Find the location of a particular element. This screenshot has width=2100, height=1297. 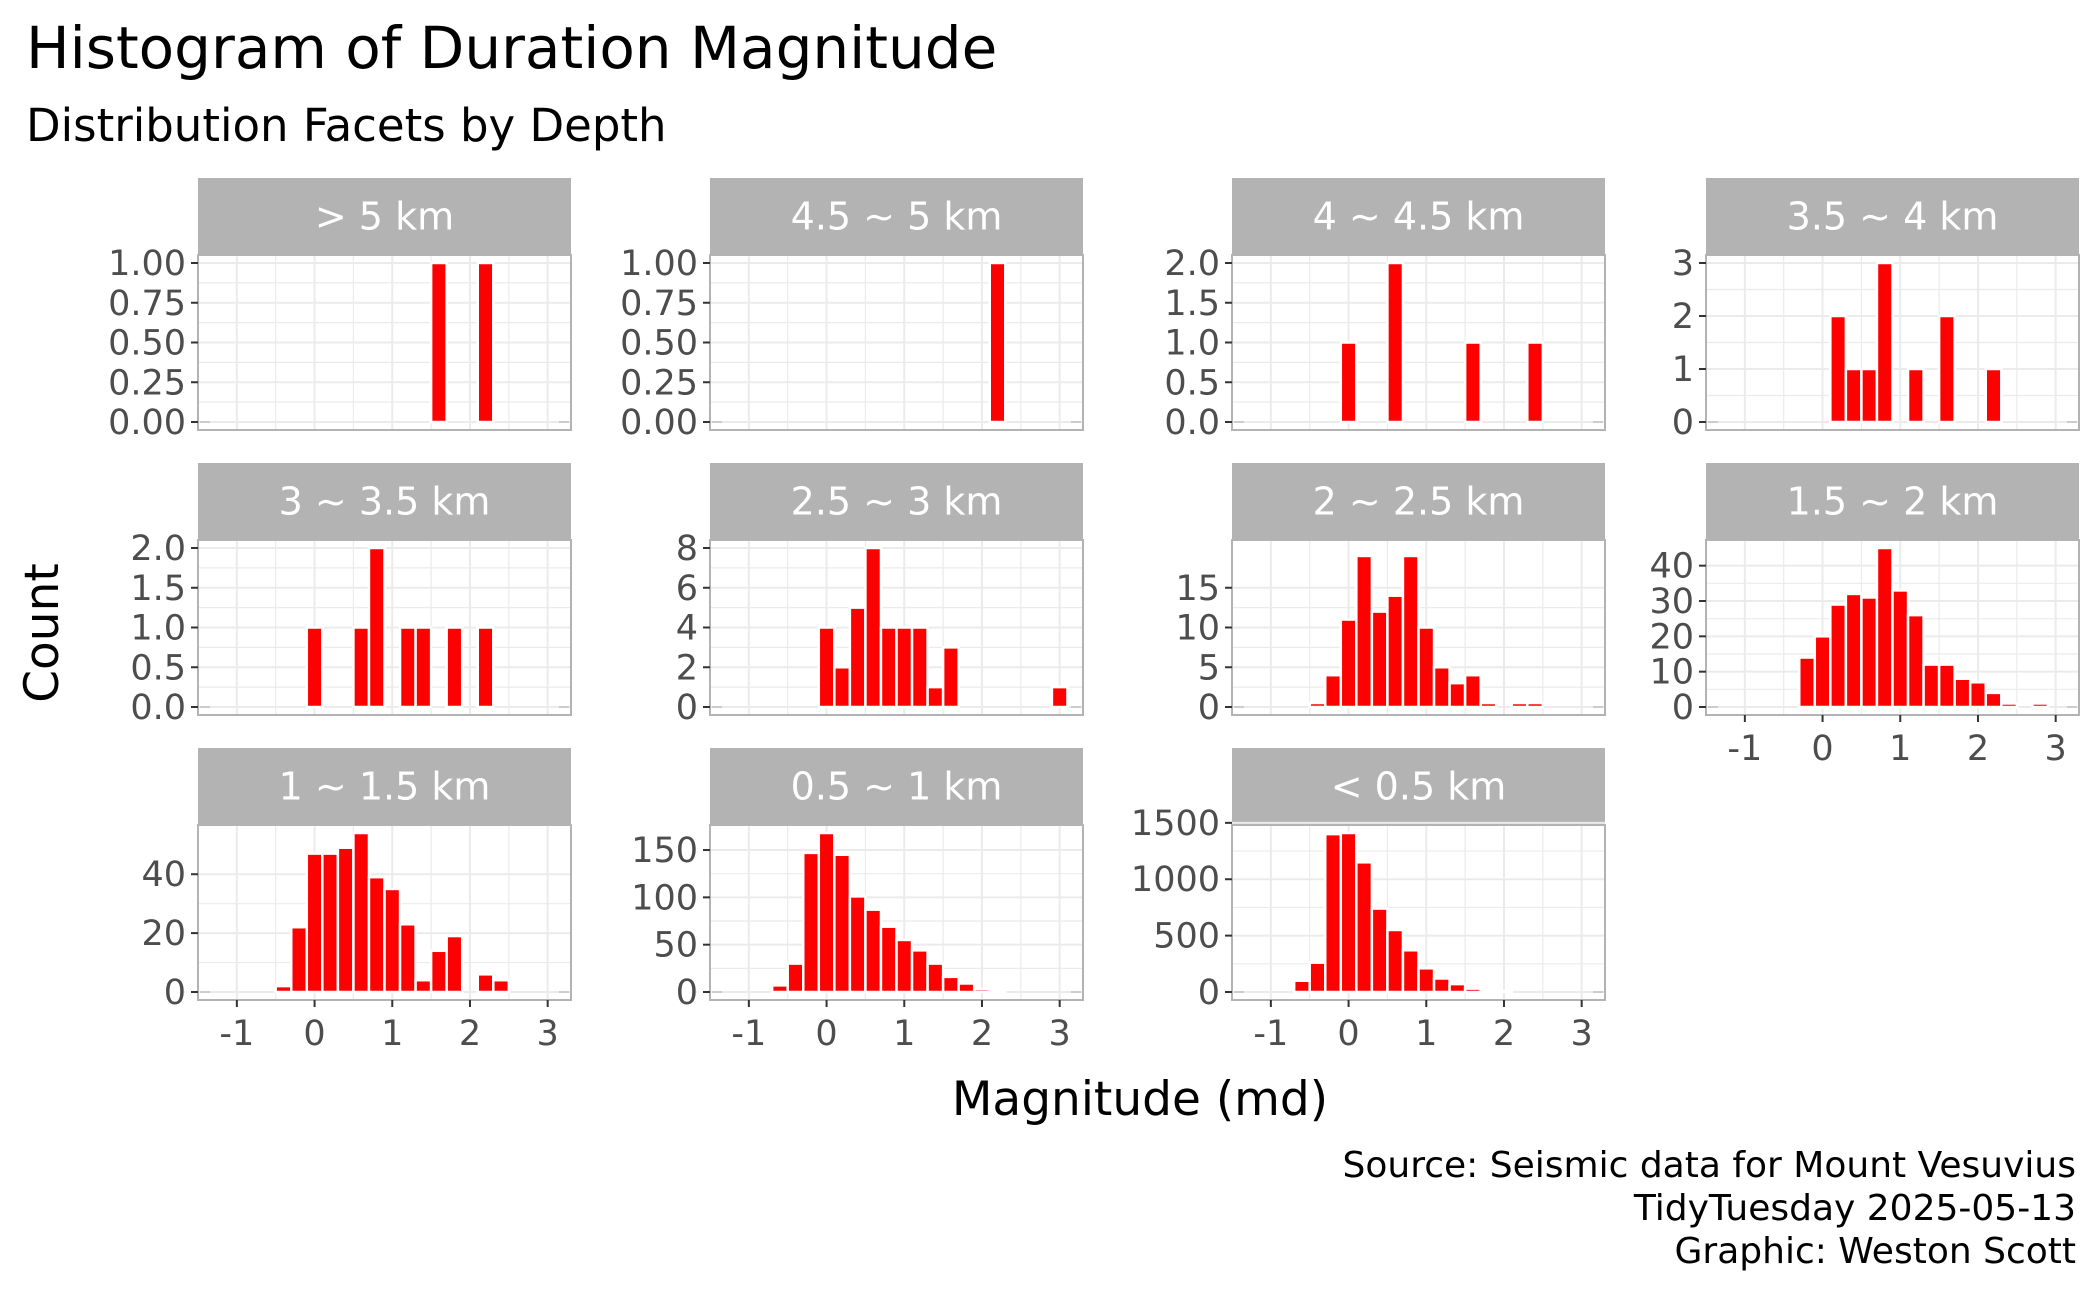

y-tick-label: 30 is located at coordinates (1671, 602).